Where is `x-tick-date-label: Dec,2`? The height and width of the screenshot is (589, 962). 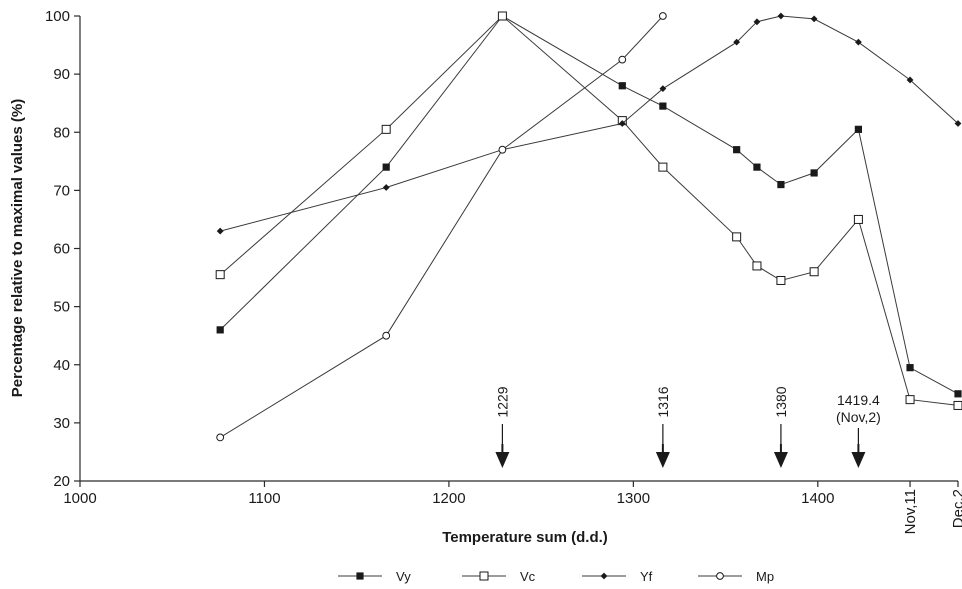 x-tick-date-label: Dec,2 is located at coordinates (956, 508).